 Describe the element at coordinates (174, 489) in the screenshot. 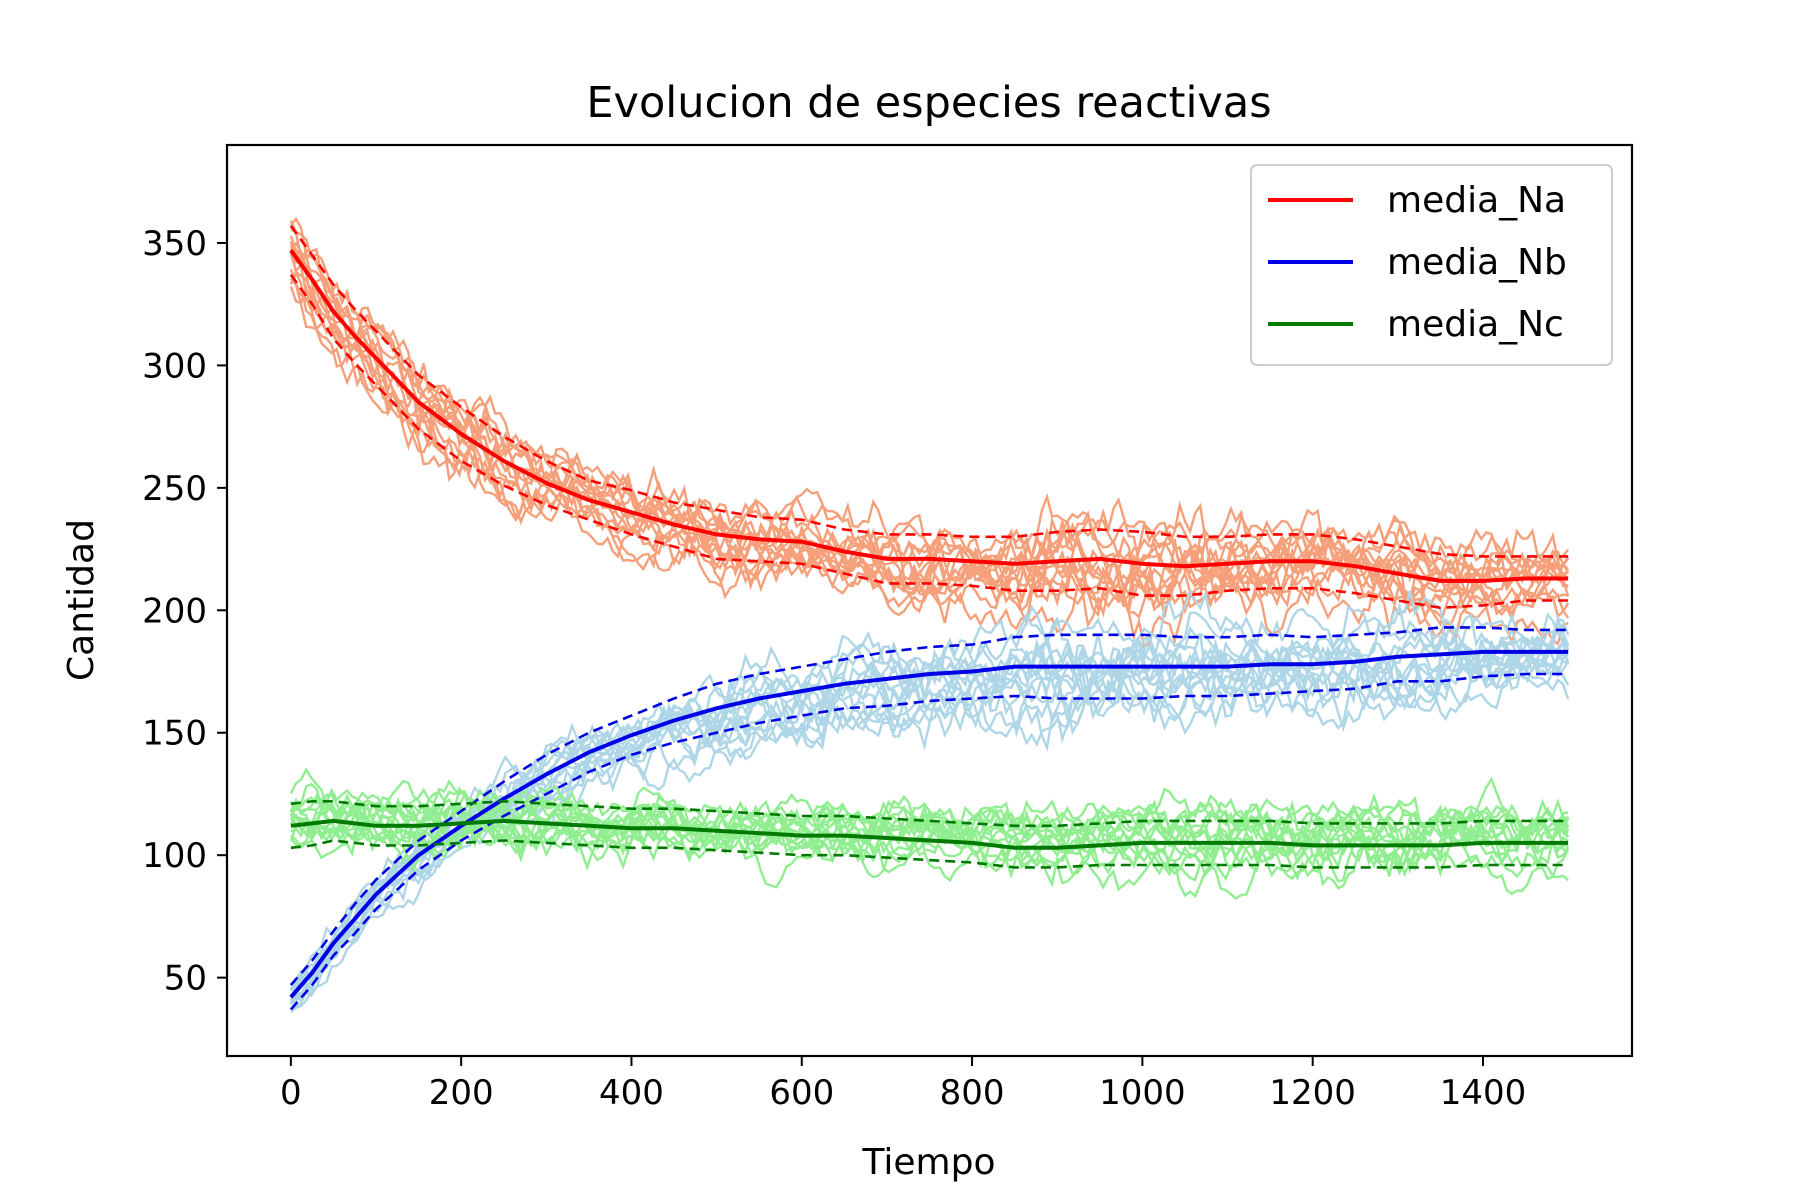

I see `y-tick-label: 250` at that location.